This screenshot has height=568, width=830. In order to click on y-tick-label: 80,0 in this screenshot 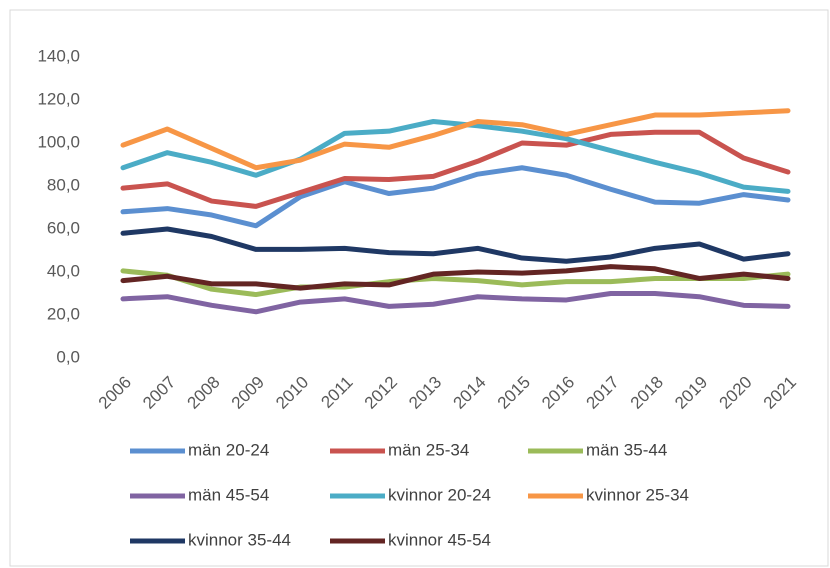, I will do `click(63, 184)`.